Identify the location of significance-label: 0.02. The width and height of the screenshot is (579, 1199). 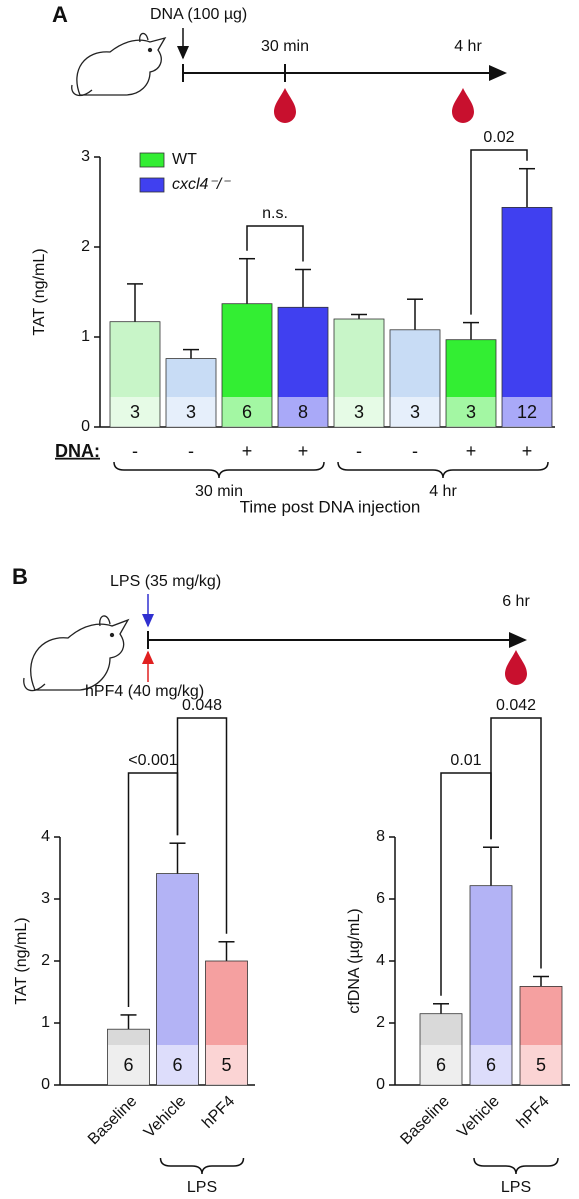
(498, 137).